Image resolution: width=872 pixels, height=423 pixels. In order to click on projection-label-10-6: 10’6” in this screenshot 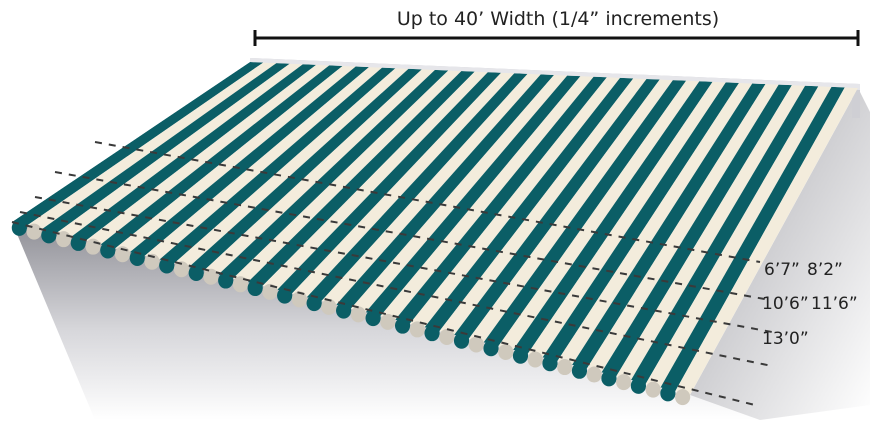, I will do `click(785, 304)`.